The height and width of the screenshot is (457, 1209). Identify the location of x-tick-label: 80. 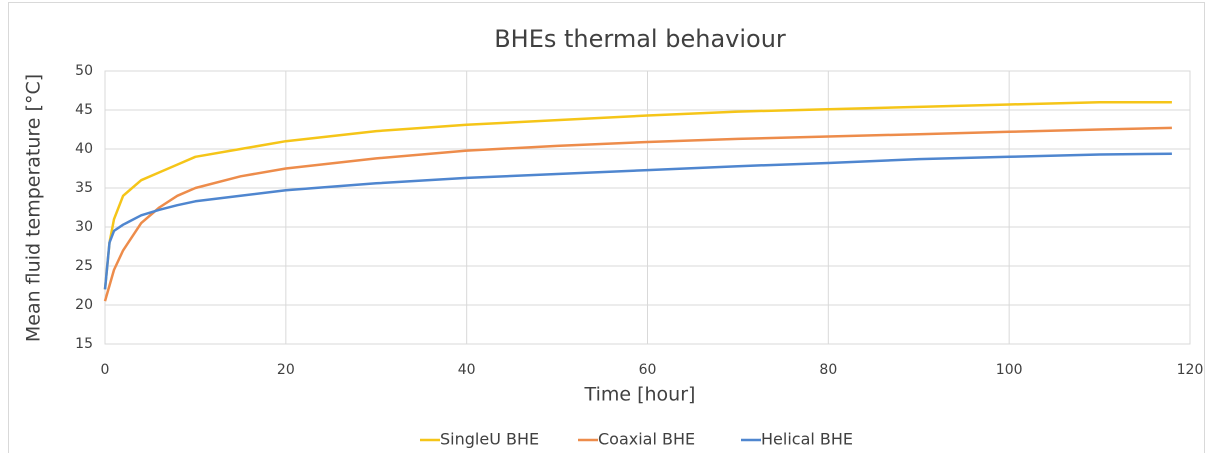
(828, 370).